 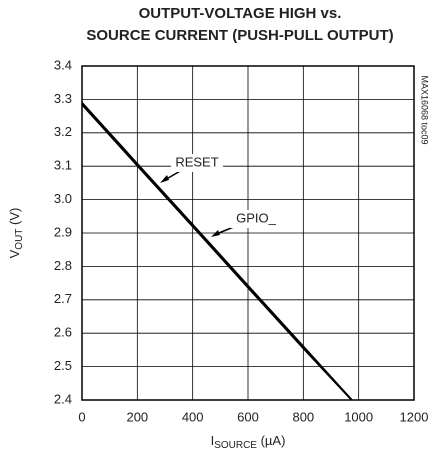 I want to click on y-tick-label: 2.6, so click(x=63, y=332).